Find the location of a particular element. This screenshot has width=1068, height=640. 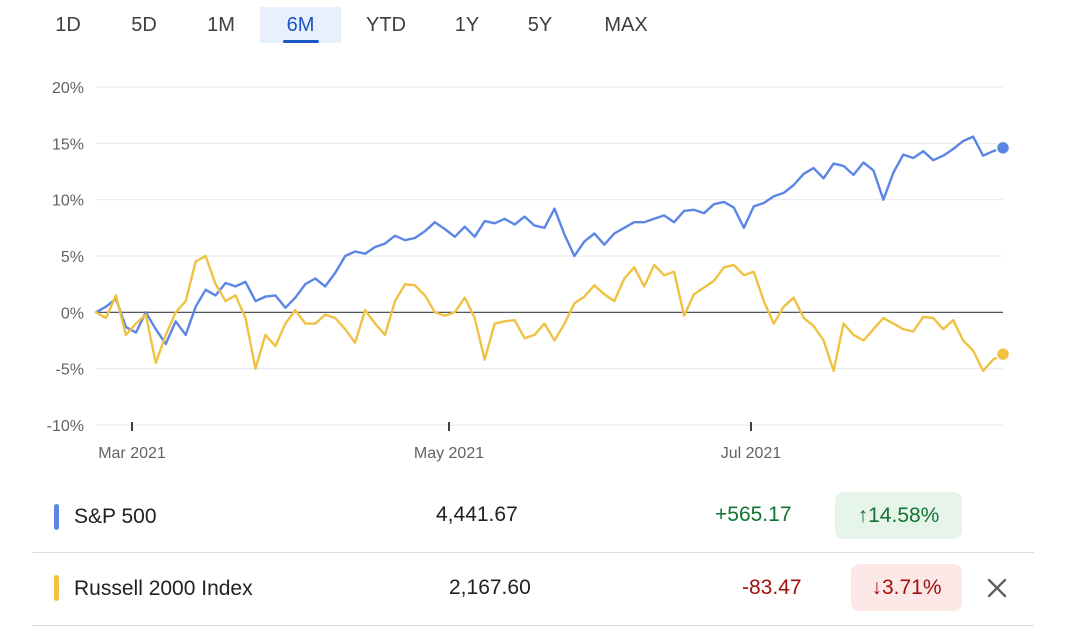

tab-label: 5D is located at coordinates (144, 25).